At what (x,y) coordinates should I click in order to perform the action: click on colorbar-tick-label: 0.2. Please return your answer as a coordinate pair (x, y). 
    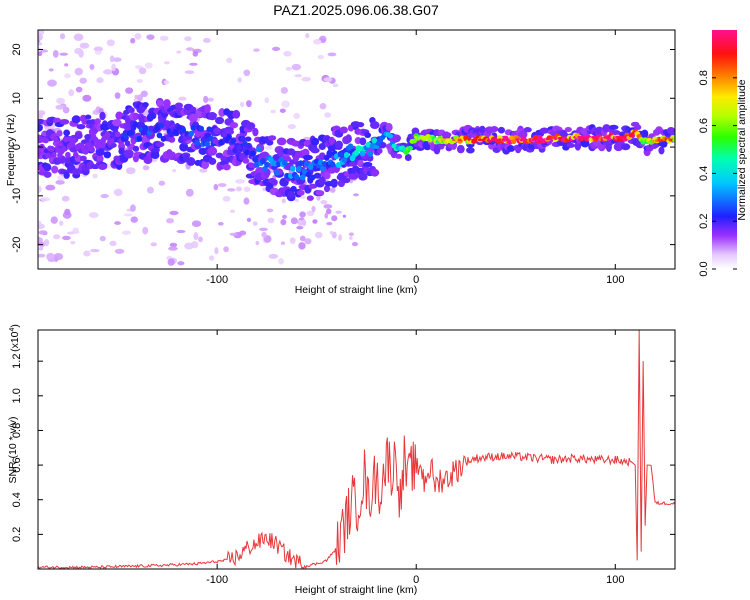
    Looking at the image, I should click on (704, 221).